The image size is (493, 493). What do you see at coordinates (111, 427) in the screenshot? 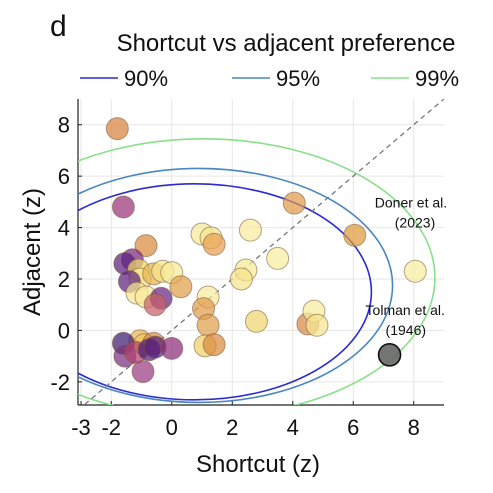
I see `x-tick-label: -2` at bounding box center [111, 427].